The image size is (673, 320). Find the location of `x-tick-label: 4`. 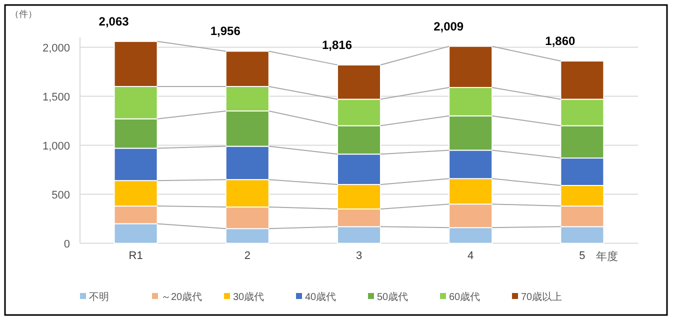

x-tick-label: 4 is located at coordinates (471, 256).